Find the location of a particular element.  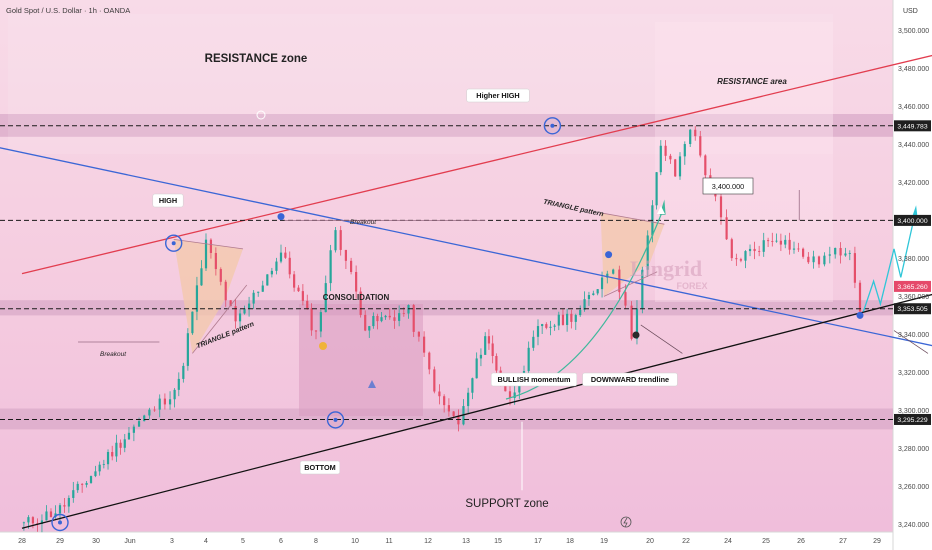

pivot-ring is located at coordinates (60, 522).